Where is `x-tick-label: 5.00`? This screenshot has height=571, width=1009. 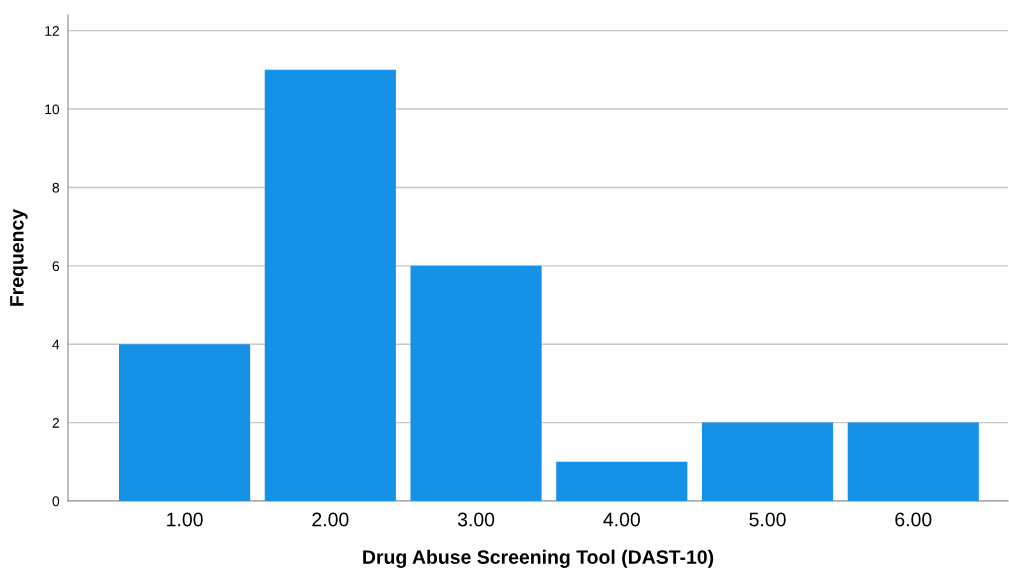
x-tick-label: 5.00 is located at coordinates (767, 519).